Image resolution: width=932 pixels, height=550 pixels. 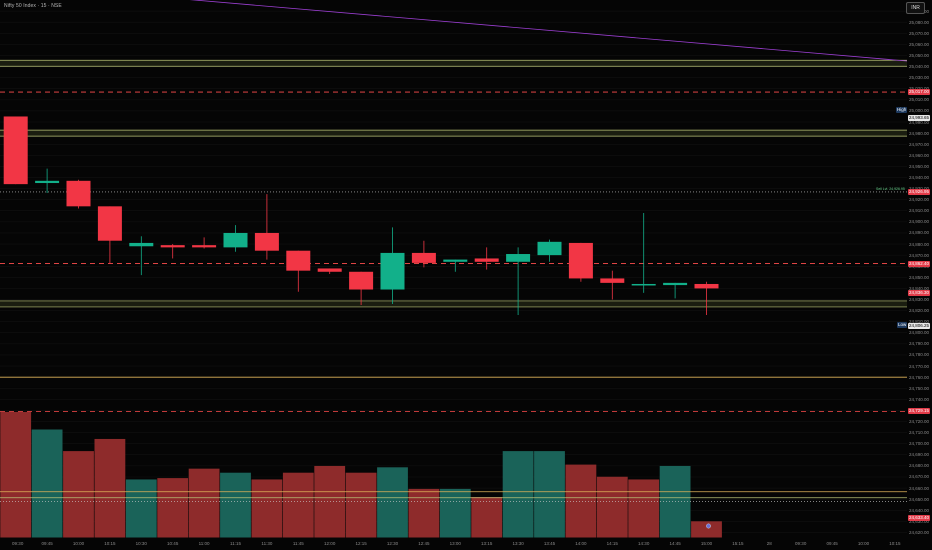 What do you see at coordinates (919, 188) in the screenshot?
I see `price-tick-label: 24,930.00` at bounding box center [919, 188].